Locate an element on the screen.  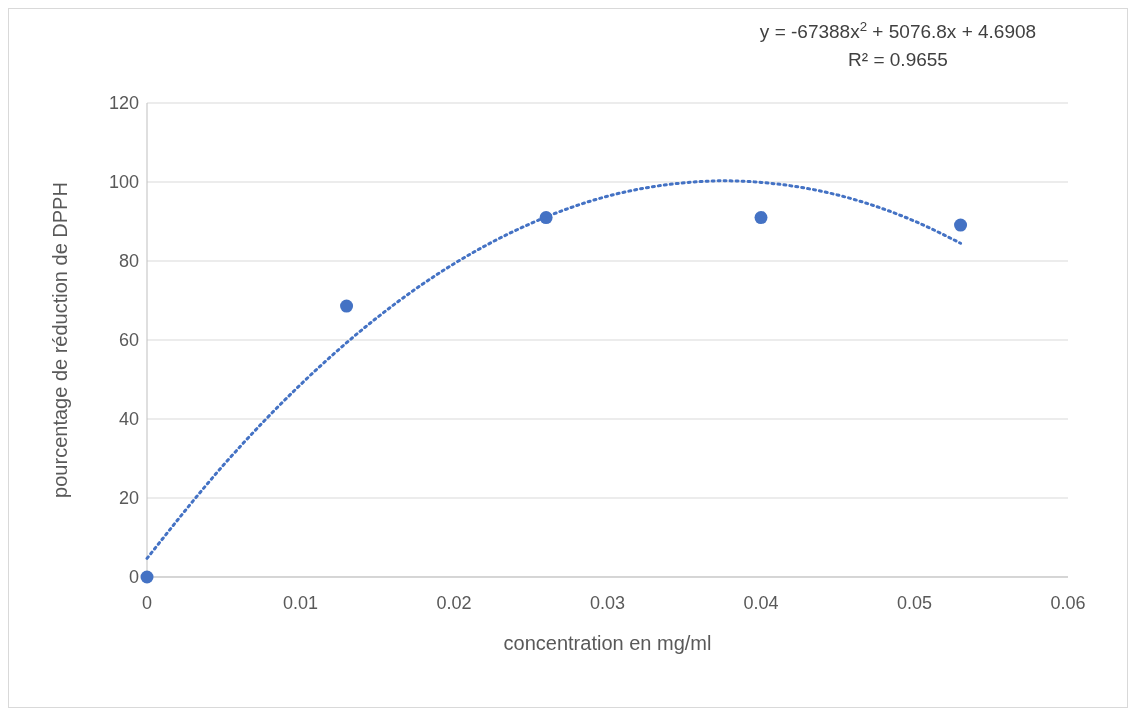
x-axis-title: concentration en mg/ml is located at coordinates (607, 643).